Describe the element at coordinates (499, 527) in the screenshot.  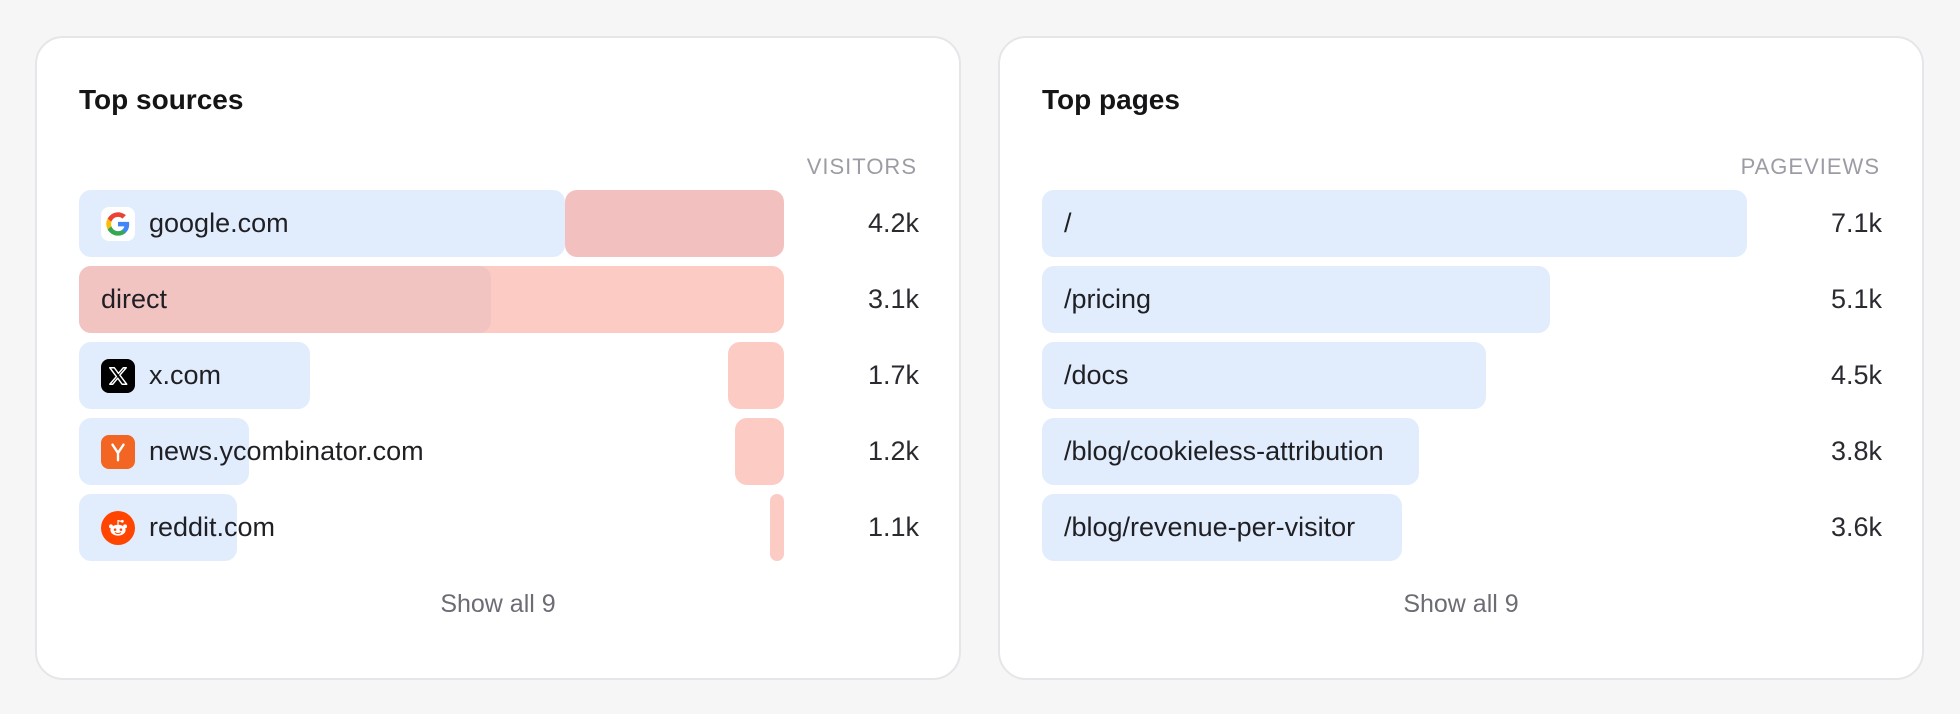
I see `source-row-reddit: reddit.com 1.1k` at that location.